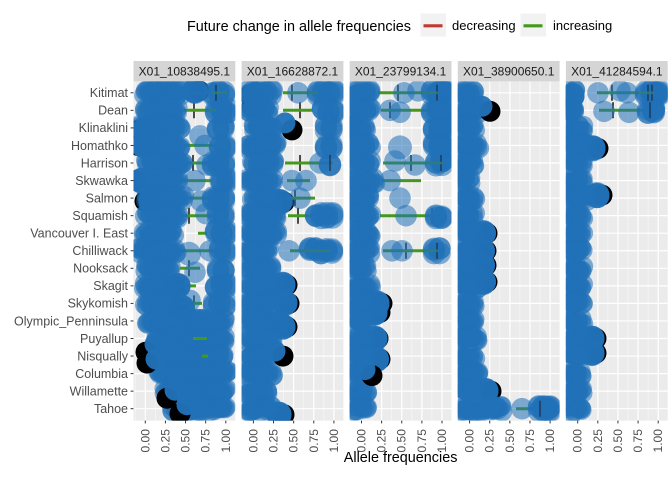 Image resolution: width=672 pixels, height=485 pixels. Describe the element at coordinates (98, 304) in the screenshot. I see `svg-text: Skykomish` at that location.